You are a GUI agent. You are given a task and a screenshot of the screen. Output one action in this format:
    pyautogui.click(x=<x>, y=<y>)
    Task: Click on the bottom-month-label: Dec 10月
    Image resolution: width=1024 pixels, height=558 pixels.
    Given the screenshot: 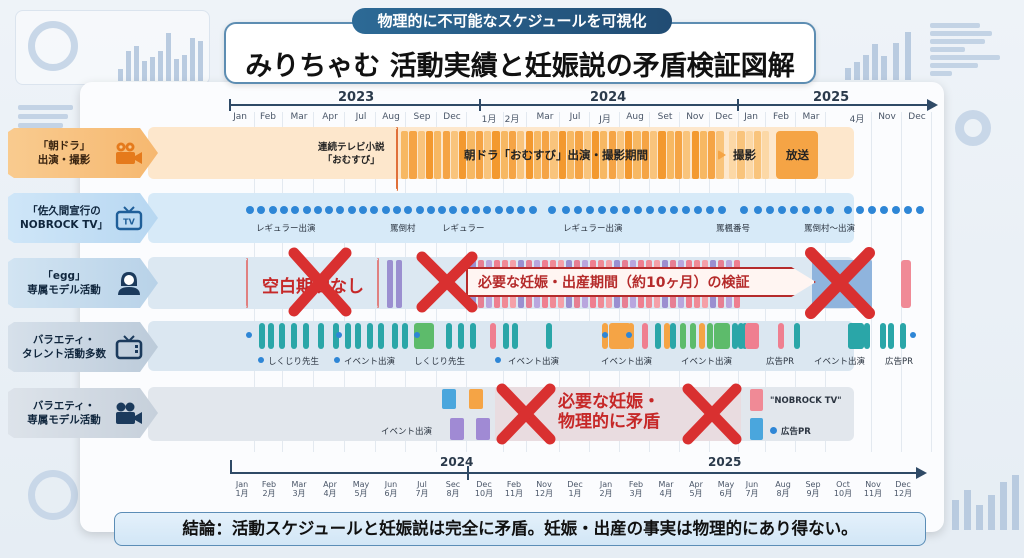 What is the action you would take?
    pyautogui.click(x=484, y=489)
    